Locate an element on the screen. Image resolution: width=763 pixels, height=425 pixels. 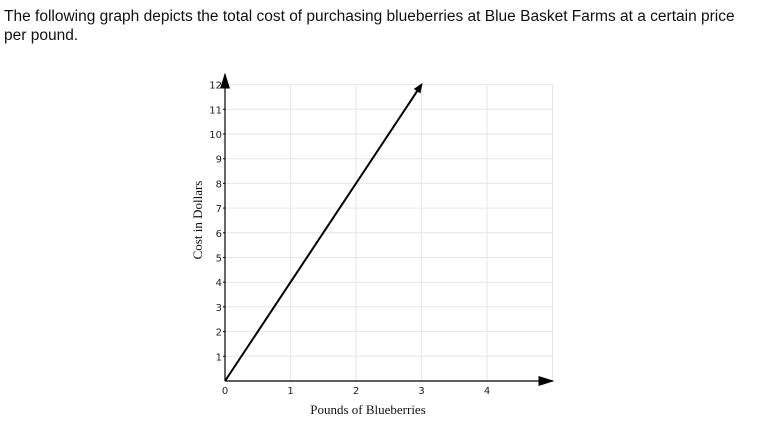
y-tick-label: 1 is located at coordinates (219, 357).